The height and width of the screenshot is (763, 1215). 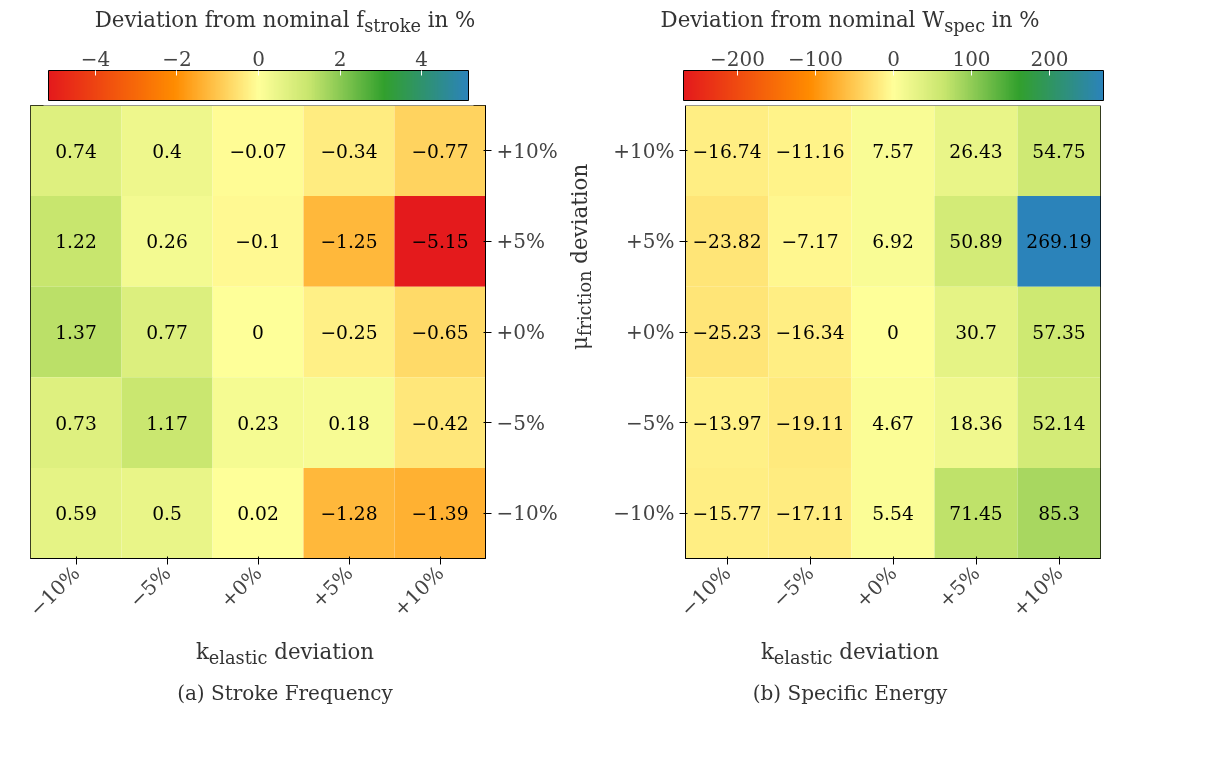 I want to click on data-label: 1.37, so click(x=76, y=332).